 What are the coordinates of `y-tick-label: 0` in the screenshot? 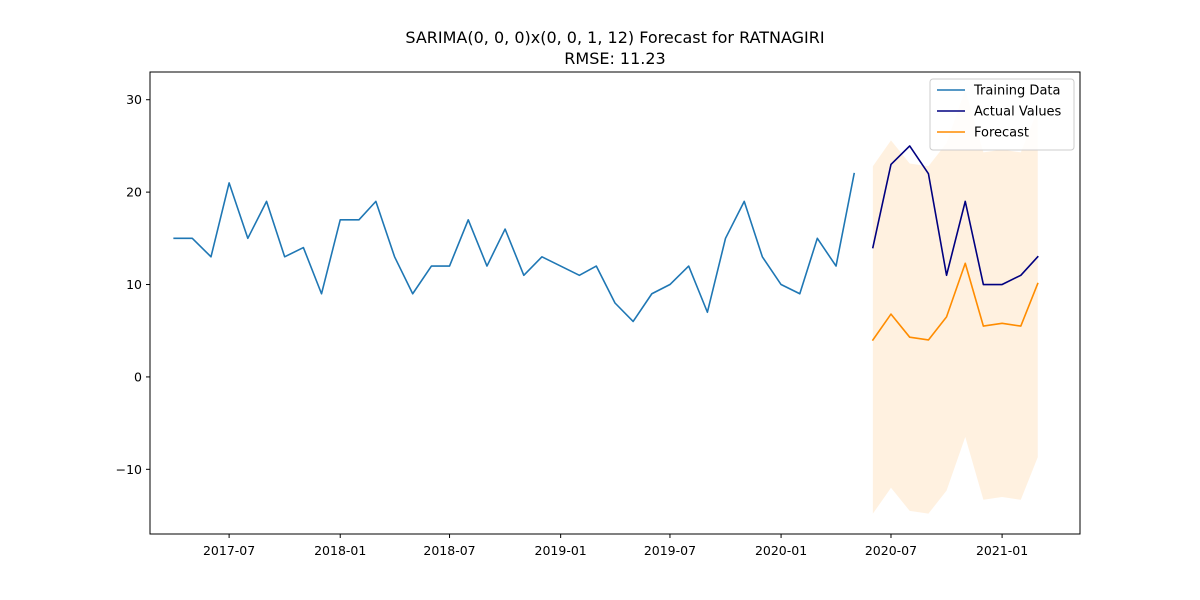 It's located at (138, 376).